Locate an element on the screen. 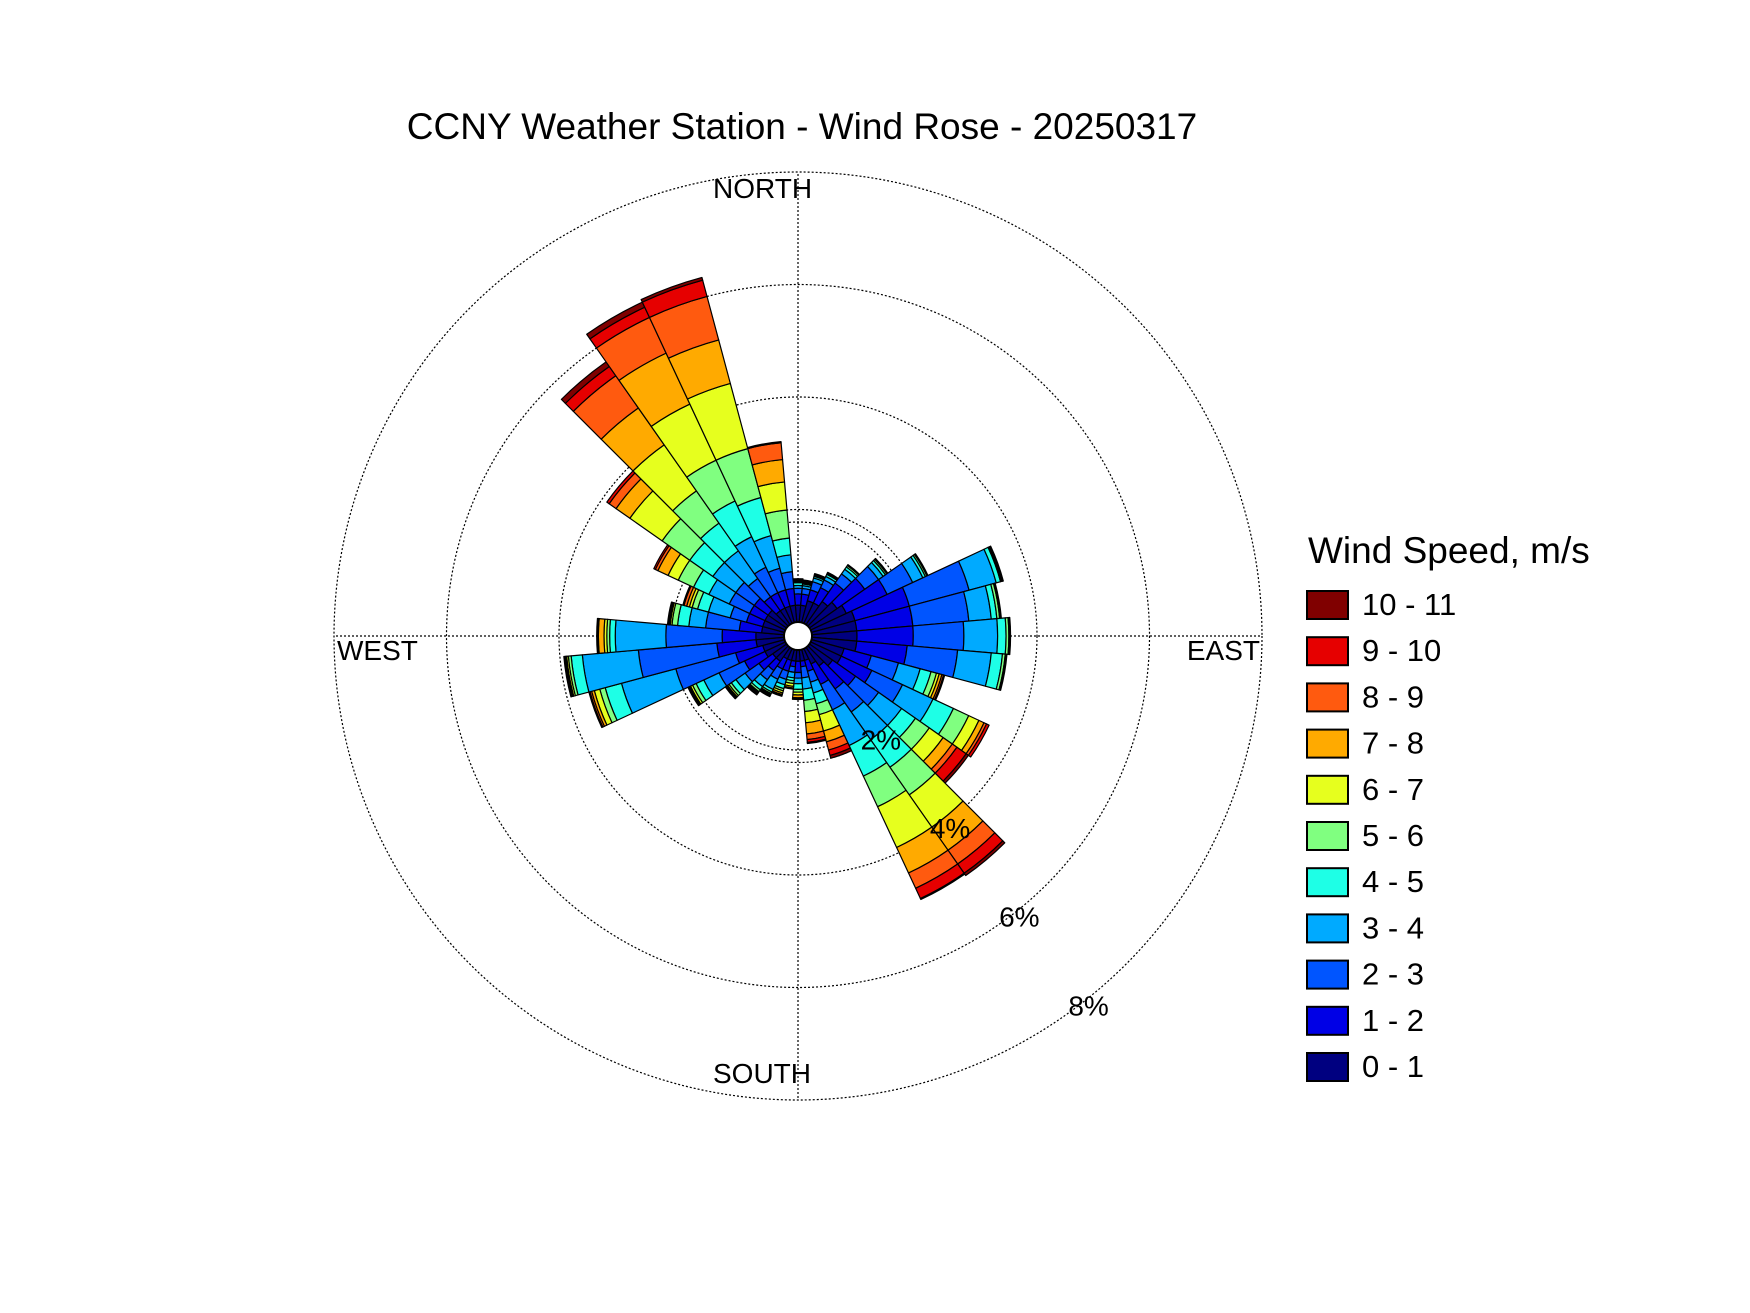  center-hub is located at coordinates (798, 636).